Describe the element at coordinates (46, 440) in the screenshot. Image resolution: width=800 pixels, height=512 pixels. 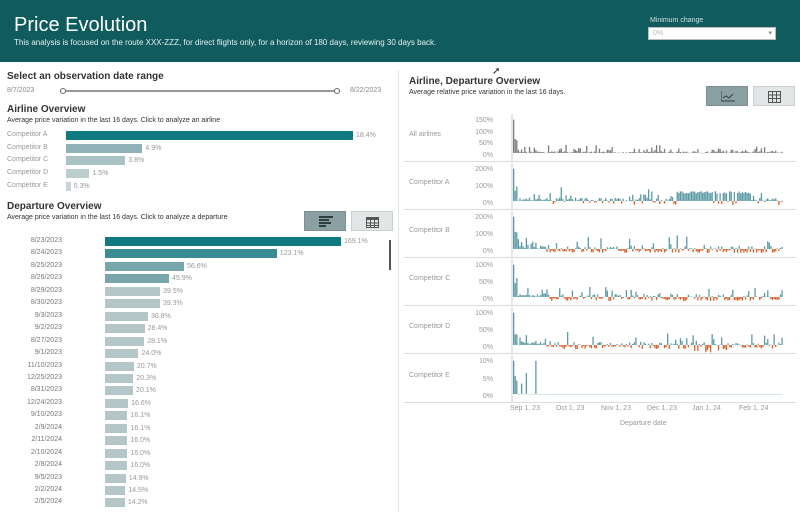
I see `departure-row-label: 2/11/2024` at that location.